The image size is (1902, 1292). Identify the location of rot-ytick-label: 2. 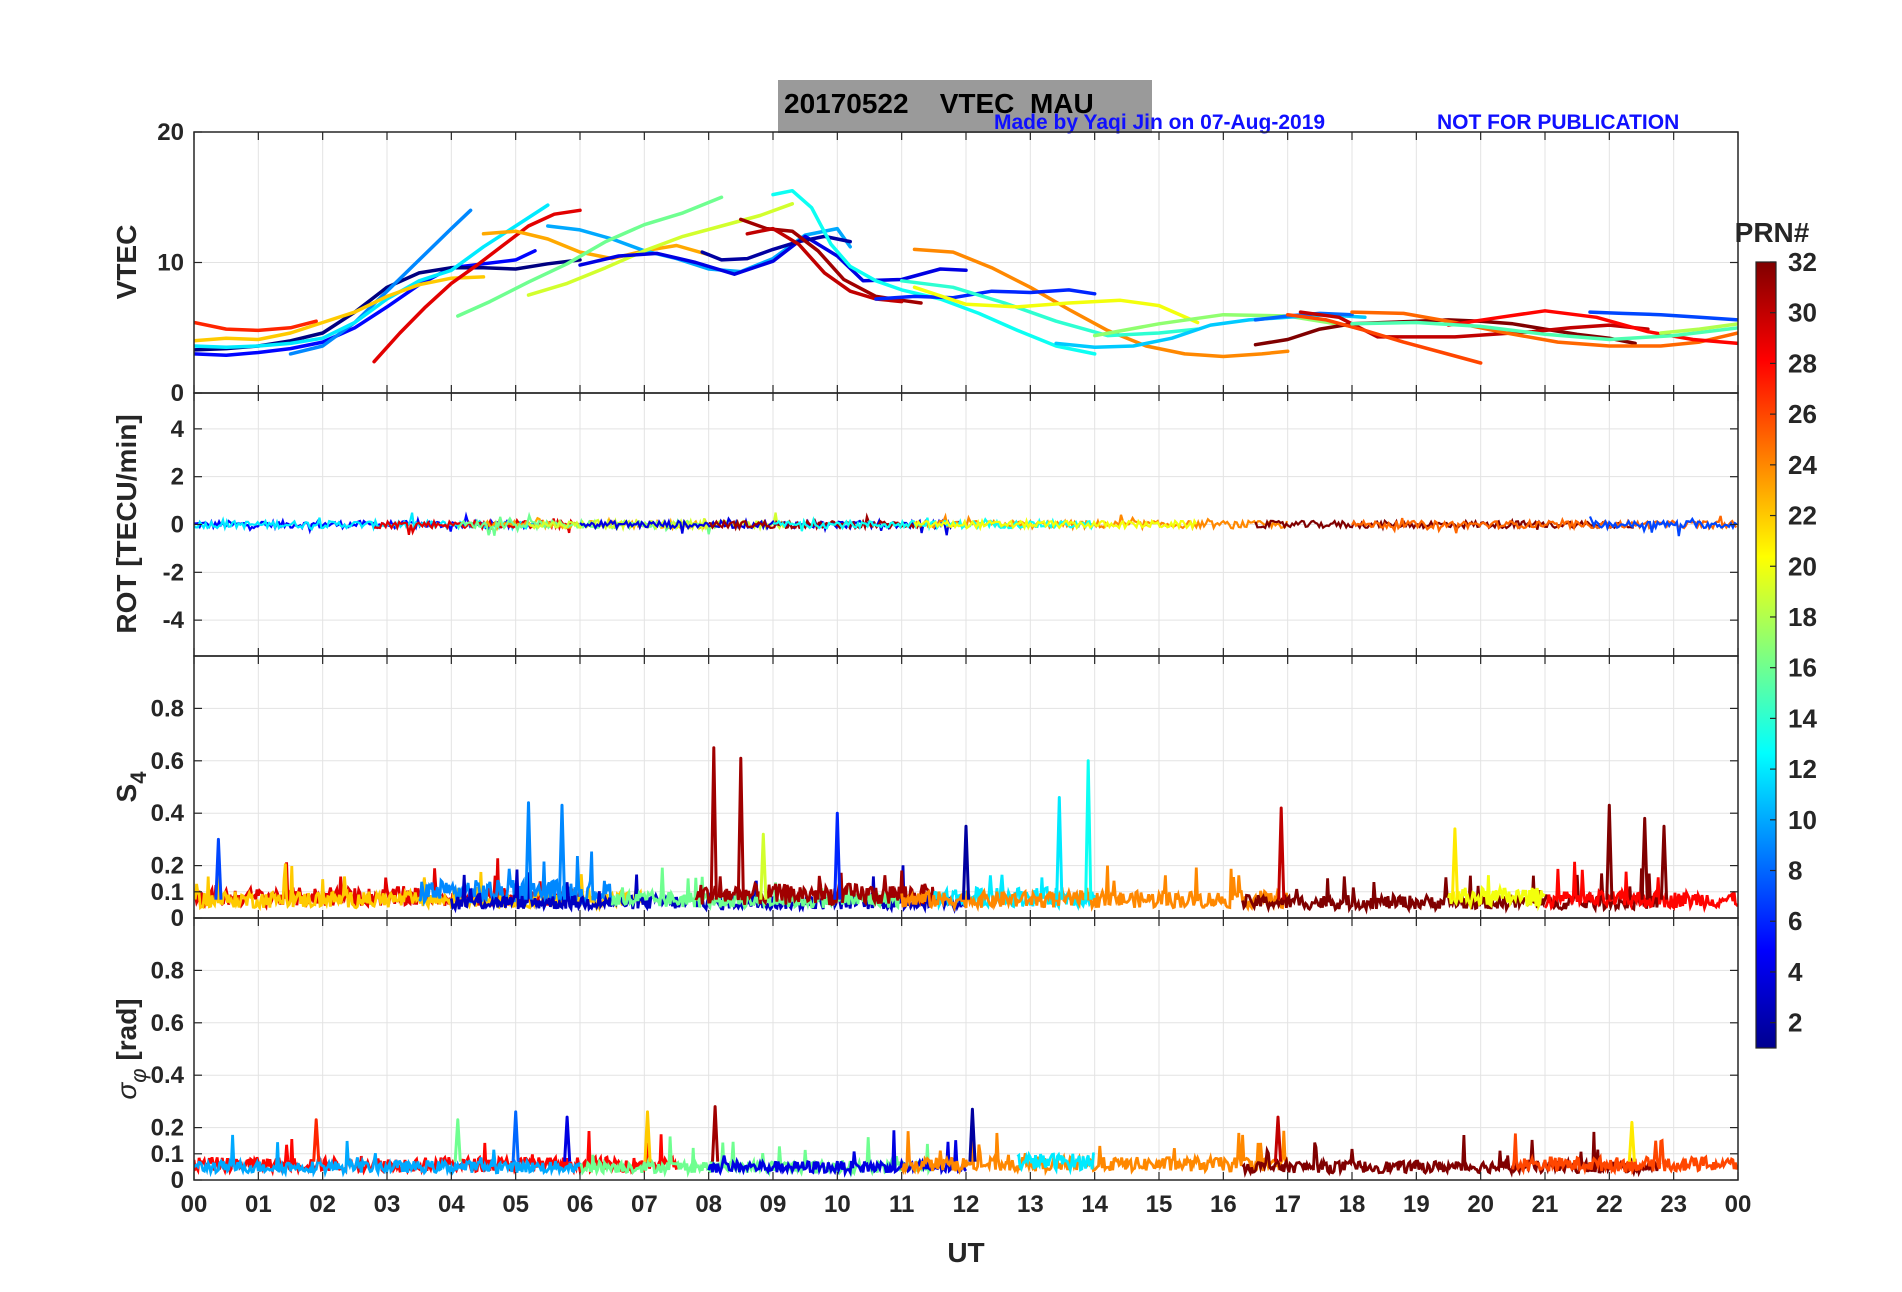
(177, 477).